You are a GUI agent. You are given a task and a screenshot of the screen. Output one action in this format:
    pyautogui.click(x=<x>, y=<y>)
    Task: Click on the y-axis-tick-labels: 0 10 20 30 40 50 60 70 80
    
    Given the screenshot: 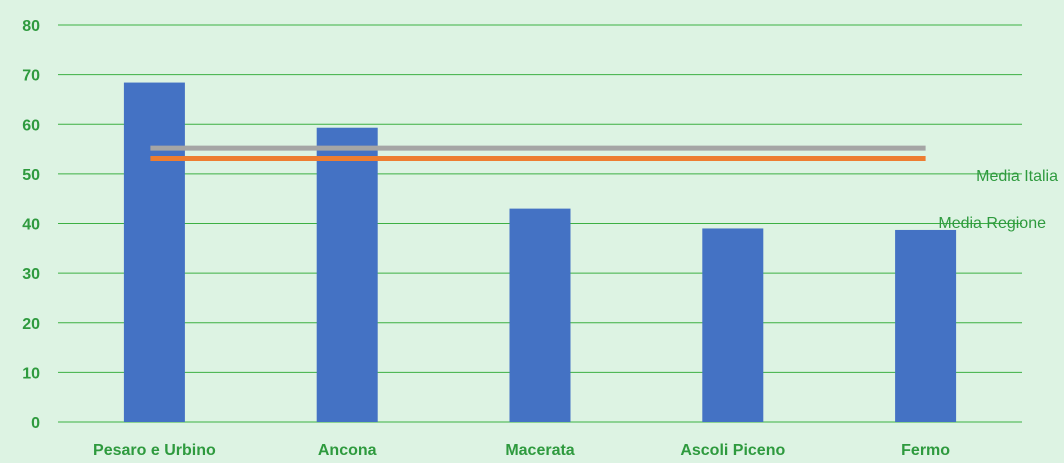 What is the action you would take?
    pyautogui.click(x=31, y=225)
    